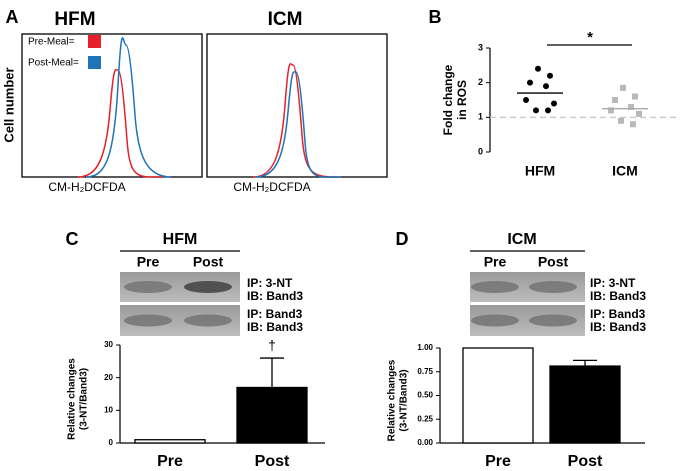 The image size is (685, 471). What do you see at coordinates (480, 47) in the screenshot?
I see `y-tick-label: 3` at bounding box center [480, 47].